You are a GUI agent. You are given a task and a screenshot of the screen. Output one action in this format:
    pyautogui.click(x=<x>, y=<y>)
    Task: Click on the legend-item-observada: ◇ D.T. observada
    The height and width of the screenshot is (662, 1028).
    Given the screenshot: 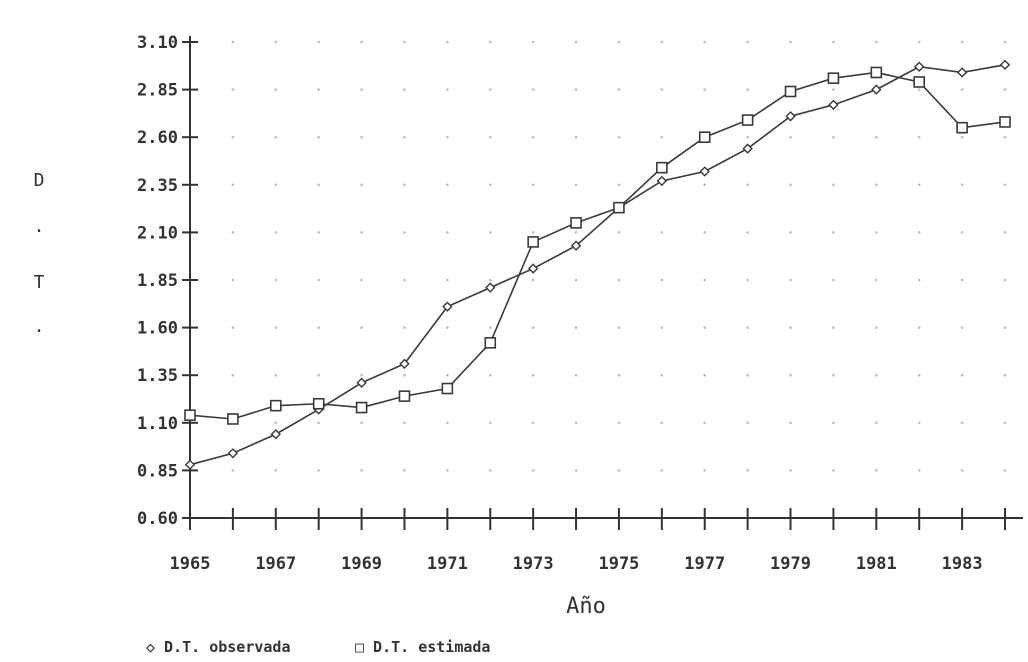 What is the action you would take?
    pyautogui.click(x=218, y=647)
    